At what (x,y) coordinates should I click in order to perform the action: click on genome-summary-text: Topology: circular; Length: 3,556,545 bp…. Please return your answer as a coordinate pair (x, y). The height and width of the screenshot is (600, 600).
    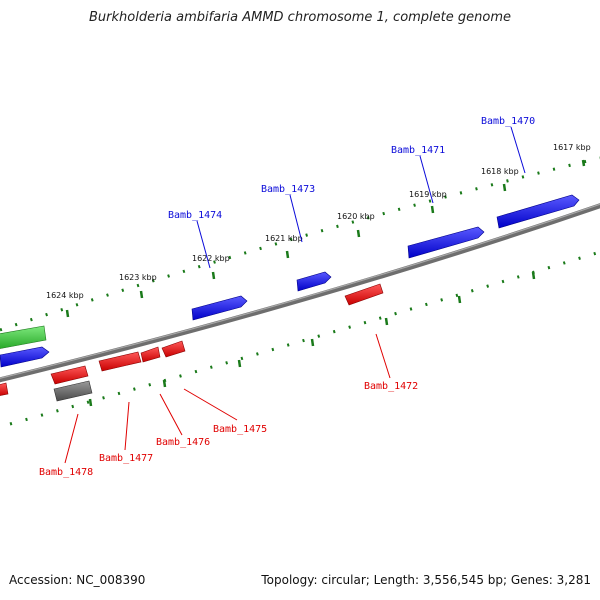
    Looking at the image, I should click on (426, 580).